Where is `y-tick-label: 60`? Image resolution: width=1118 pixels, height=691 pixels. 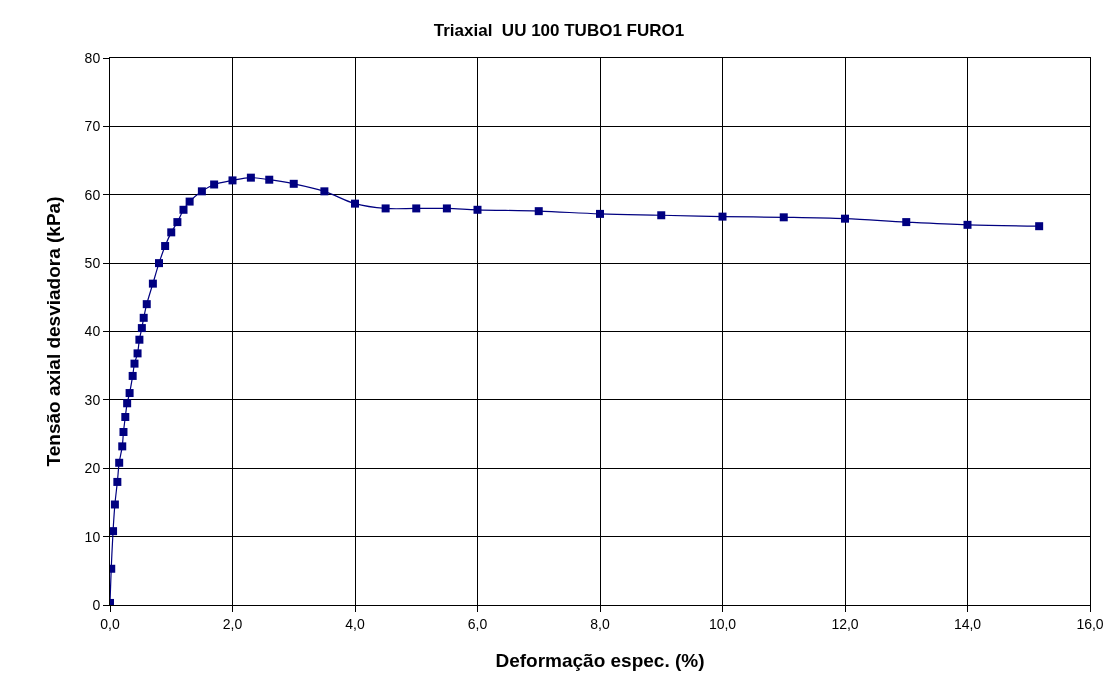
y-tick-label: 60 is located at coordinates (92, 194).